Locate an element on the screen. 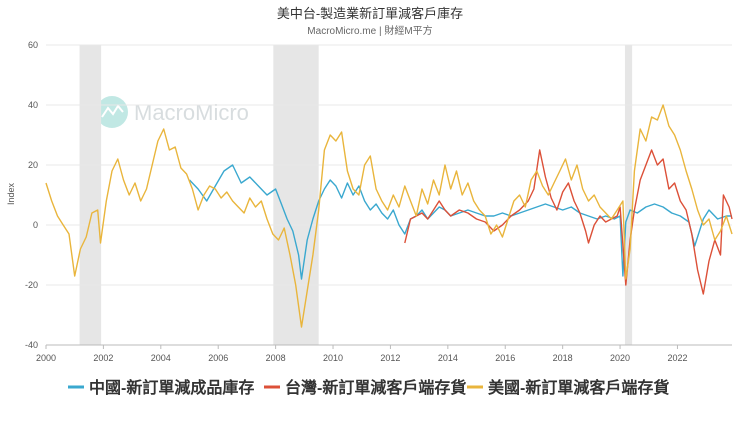 The width and height of the screenshot is (740, 421). legend-label: 中國-新訂單減成品庫存 is located at coordinates (171, 387).